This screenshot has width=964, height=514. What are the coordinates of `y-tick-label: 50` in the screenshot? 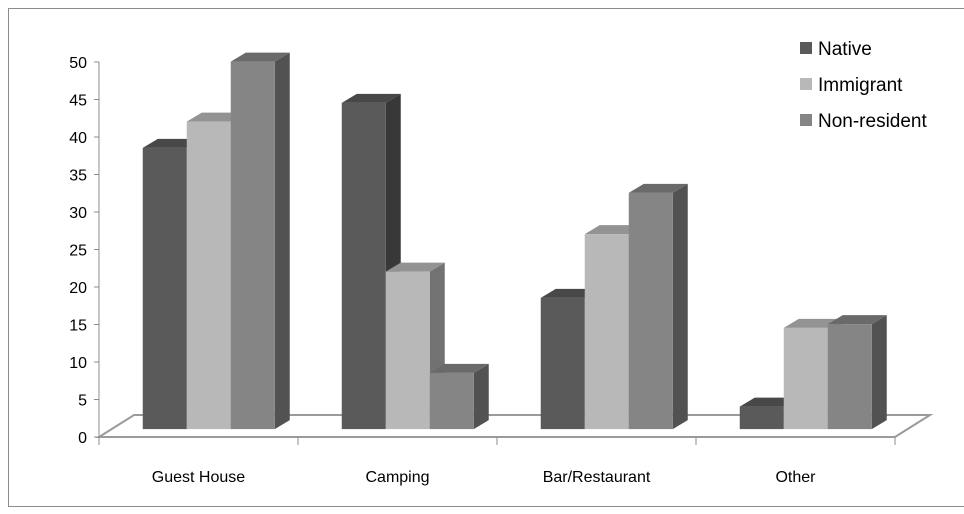 It's located at (78, 63).